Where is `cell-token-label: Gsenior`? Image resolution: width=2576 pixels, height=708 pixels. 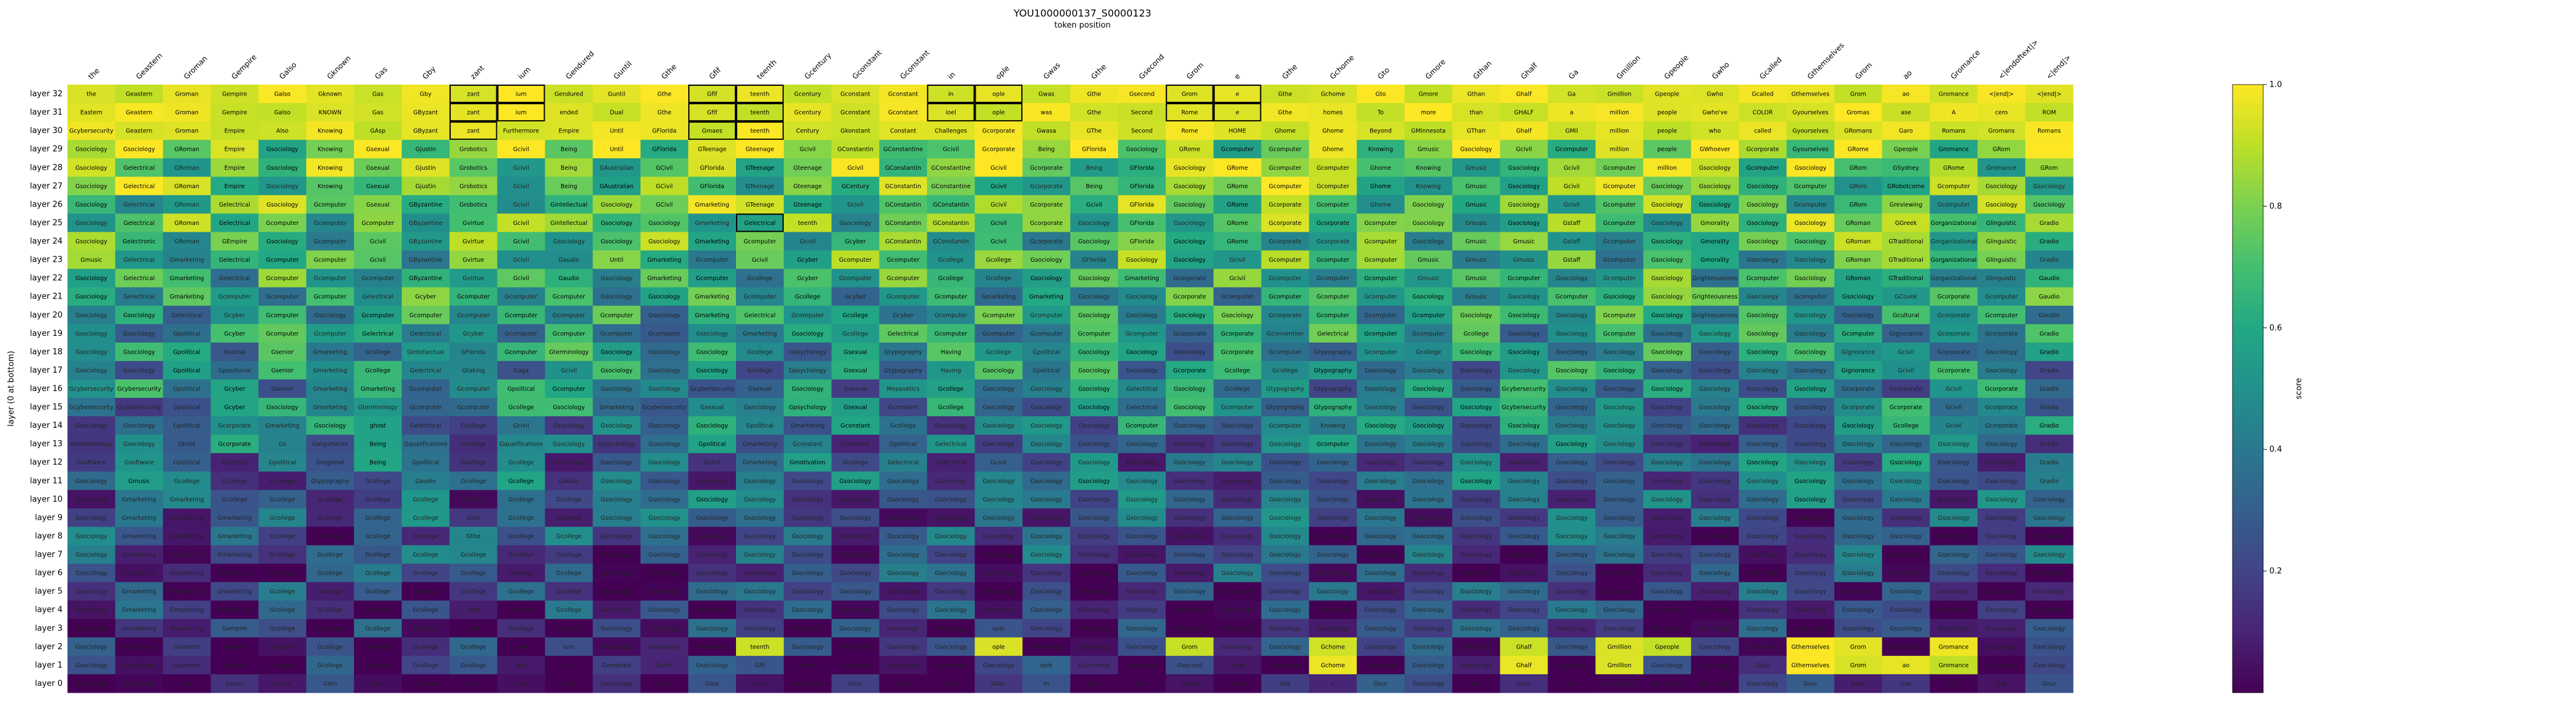 cell-token-label: Gsenior is located at coordinates (282, 352).